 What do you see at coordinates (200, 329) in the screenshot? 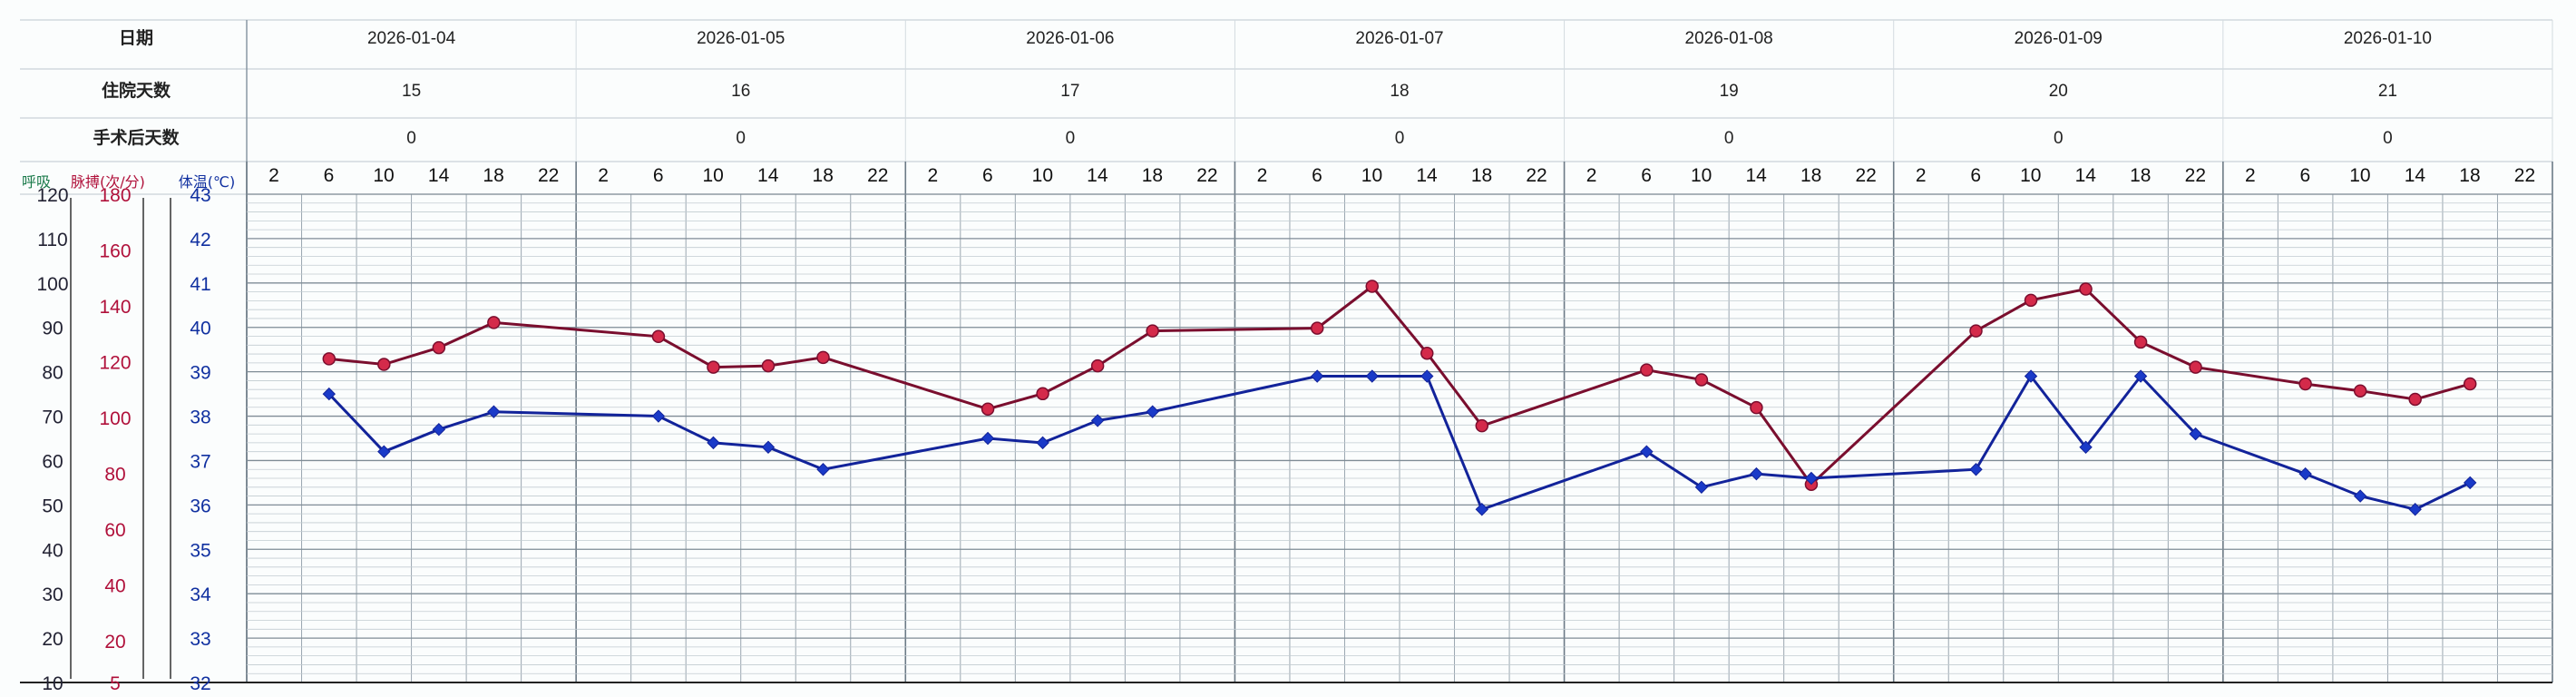
I see `temperature-tick-label: 40` at bounding box center [200, 329].